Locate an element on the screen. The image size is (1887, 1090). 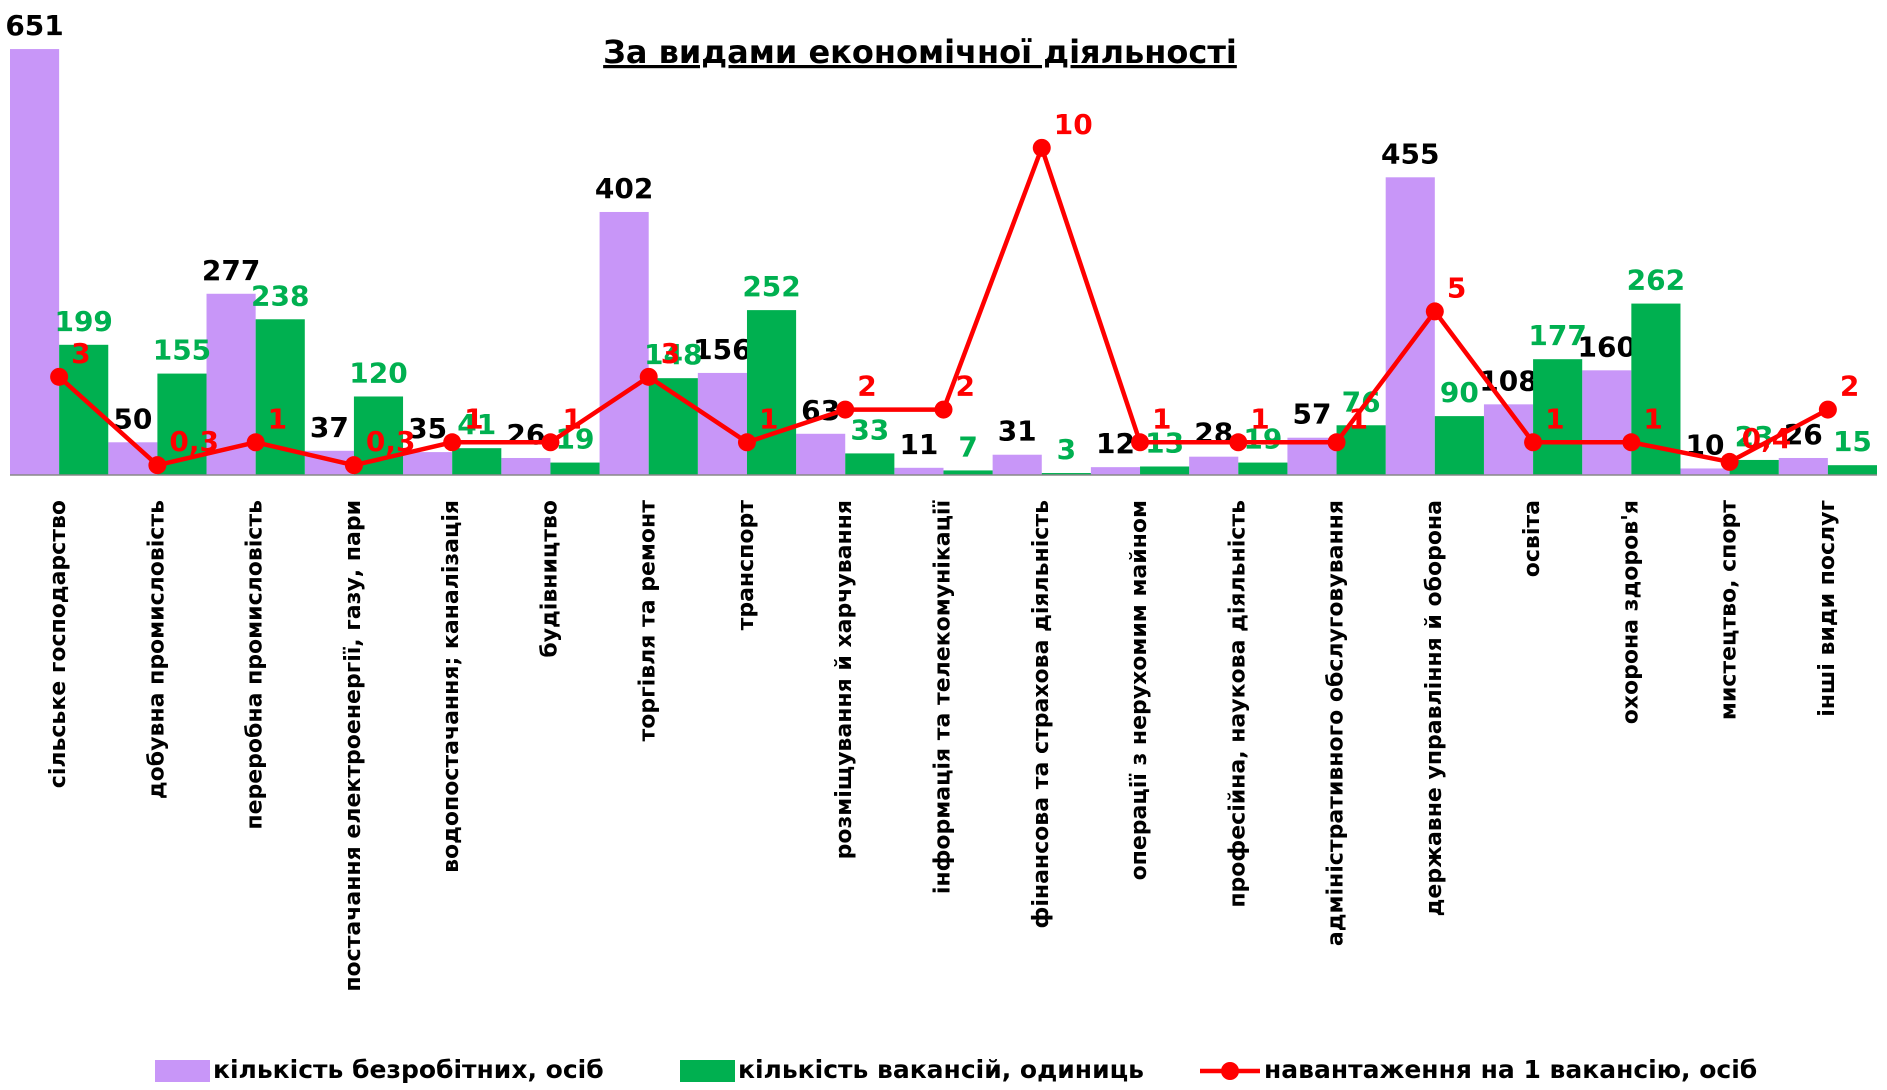
bar-value-label: 26 is located at coordinates (525, 434).